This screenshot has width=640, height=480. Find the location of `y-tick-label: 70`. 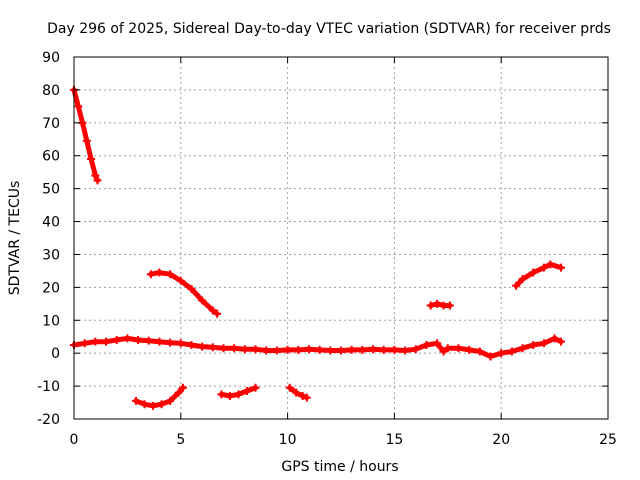

y-tick-label: 70 is located at coordinates (51, 124).